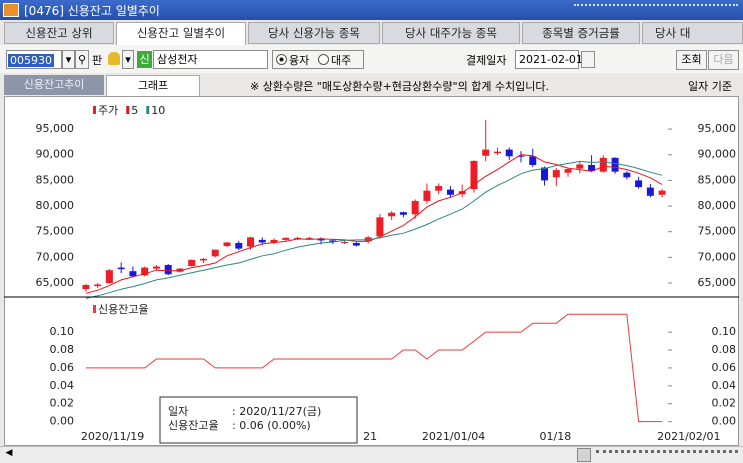 The height and width of the screenshot is (463, 743). Describe the element at coordinates (55, 256) in the screenshot. I see `y-tick-label: 70,000` at that location.